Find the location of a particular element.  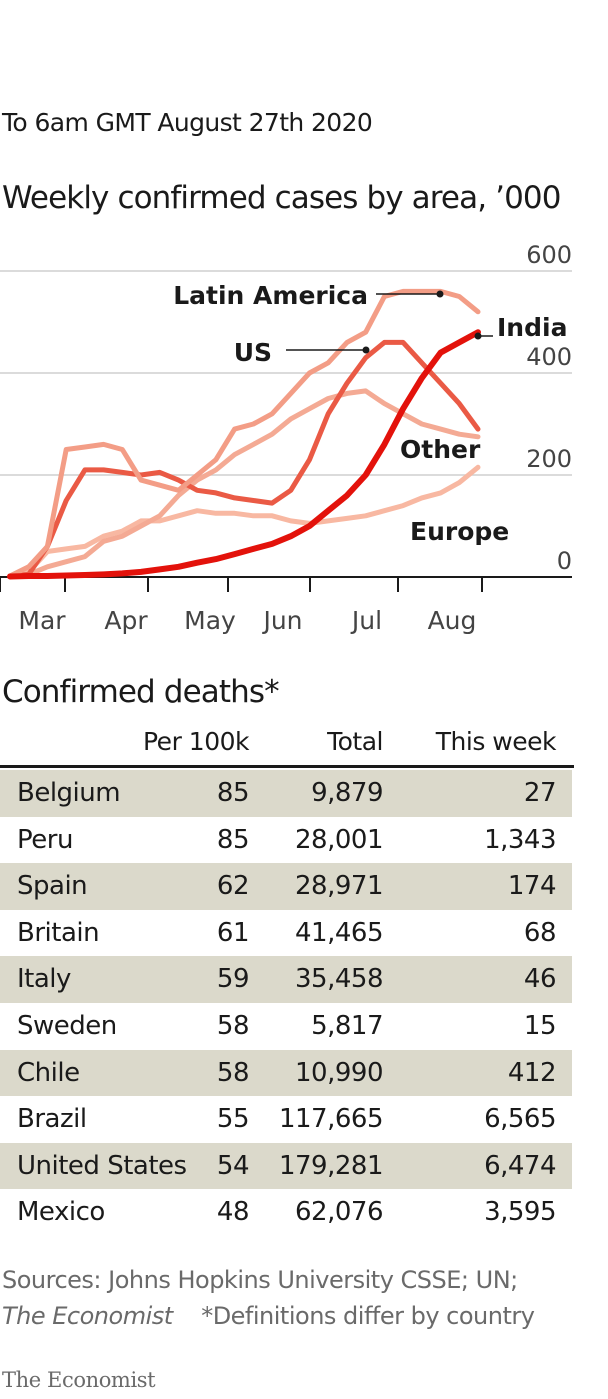

table-header: Per 100k Total This week is located at coordinates (286, 743).